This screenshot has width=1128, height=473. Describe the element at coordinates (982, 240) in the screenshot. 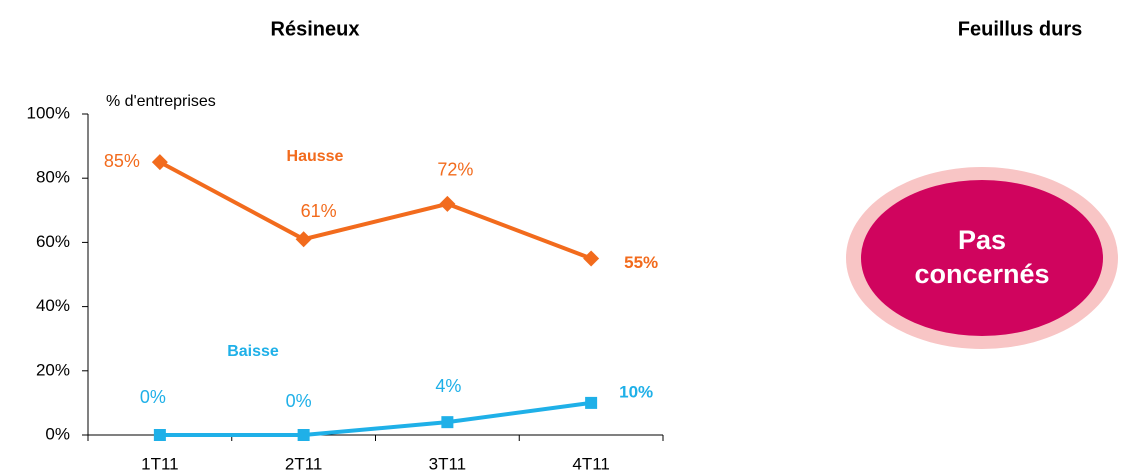

I see `badge-text: Pas` at that location.